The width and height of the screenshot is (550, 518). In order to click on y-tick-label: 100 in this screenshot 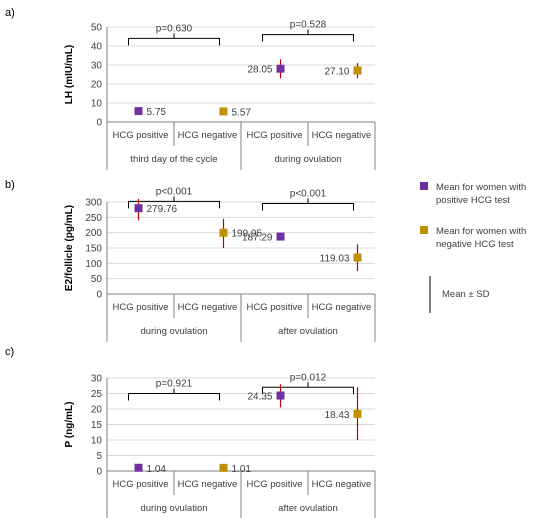, I will do `click(93, 264)`.